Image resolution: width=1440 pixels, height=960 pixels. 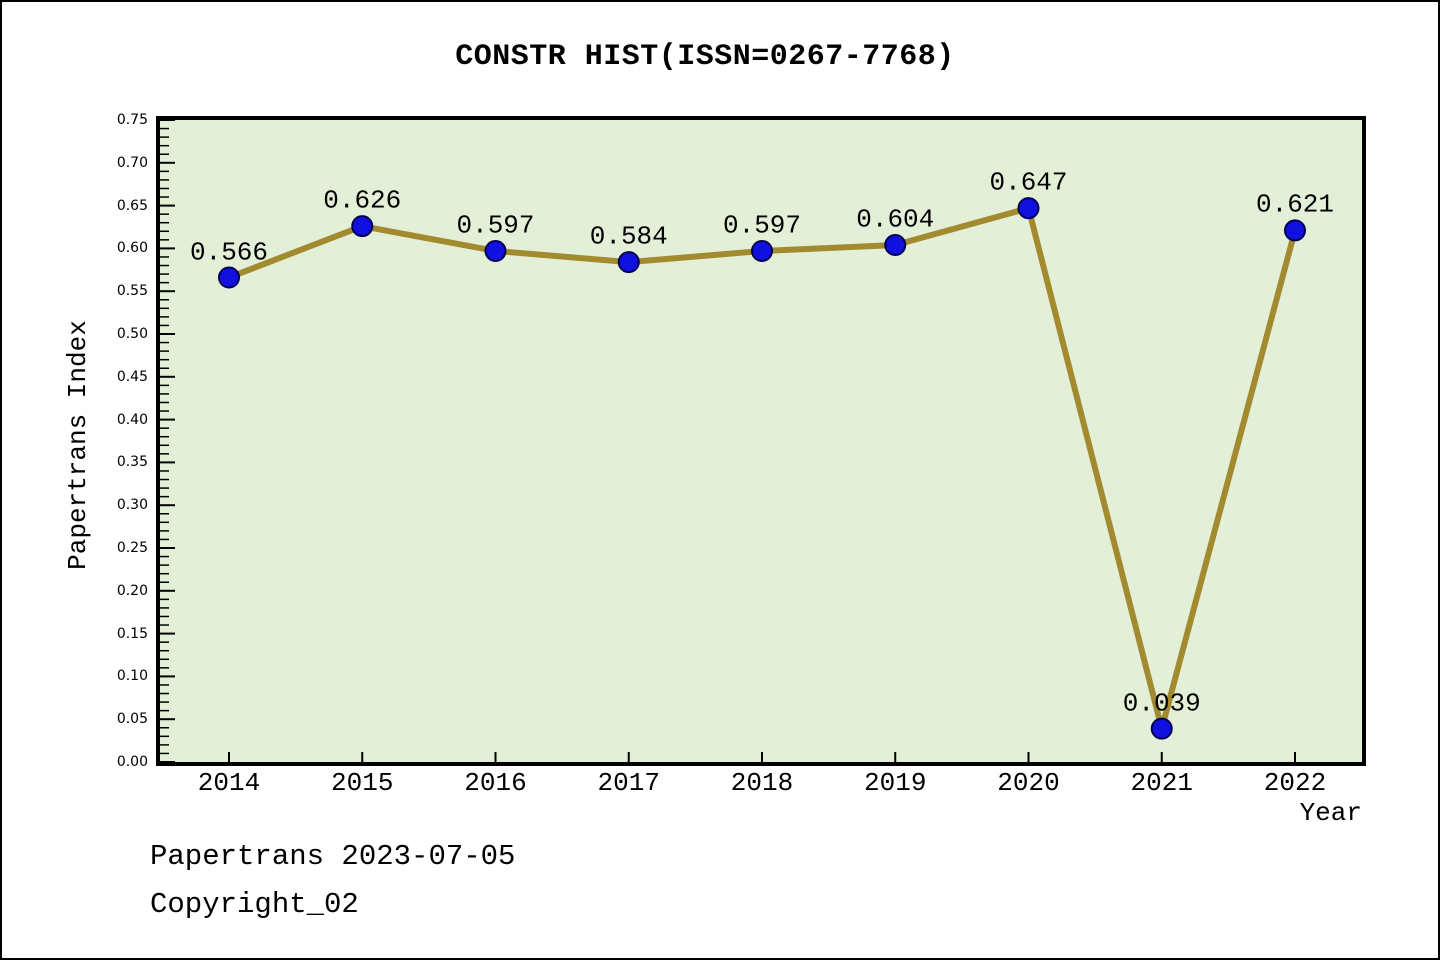 What do you see at coordinates (762, 783) in the screenshot?
I see `x-tick-label: 2018` at bounding box center [762, 783].